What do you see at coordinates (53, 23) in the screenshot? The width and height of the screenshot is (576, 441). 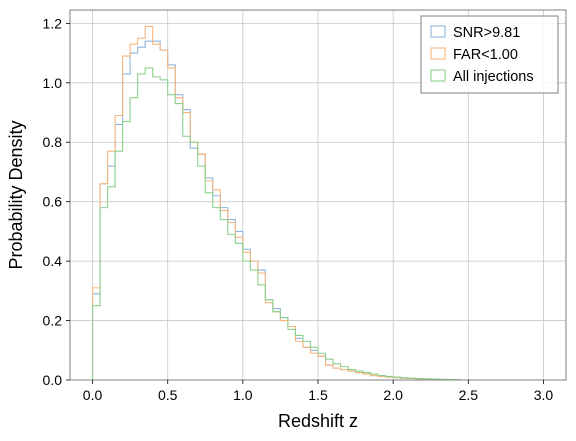 I see `y-tick-label: 1.2` at bounding box center [53, 23].